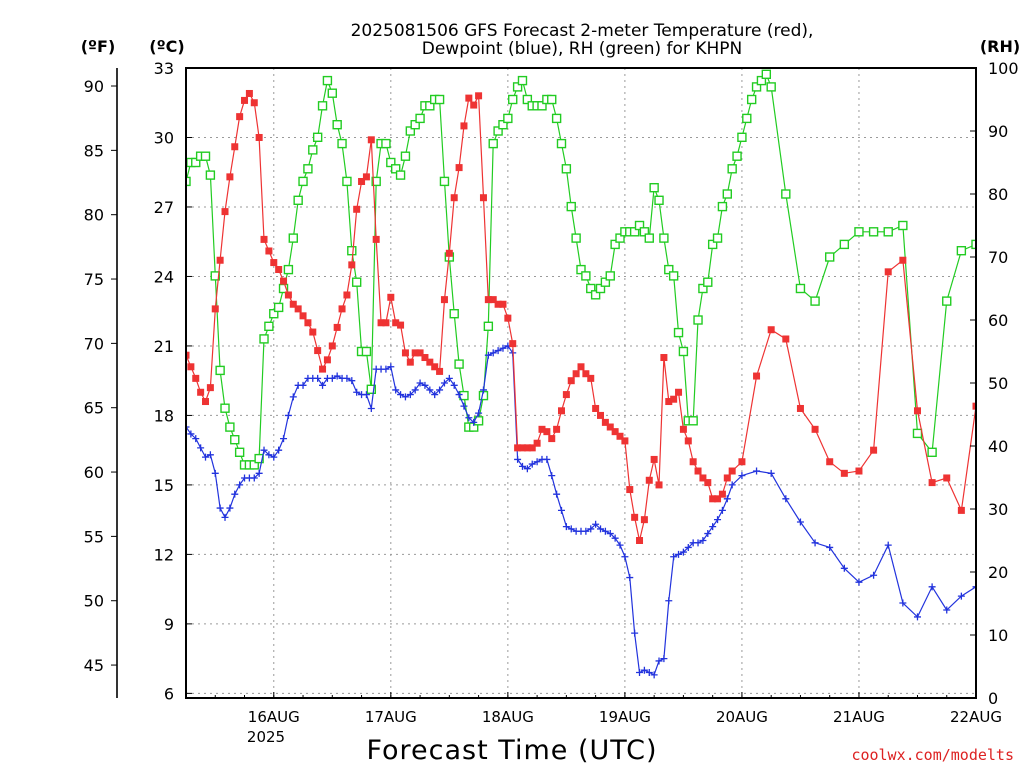 This screenshot has width=1024, height=768. What do you see at coordinates (998, 131) in the screenshot?
I see `rh-tick-label: 90` at bounding box center [998, 131].